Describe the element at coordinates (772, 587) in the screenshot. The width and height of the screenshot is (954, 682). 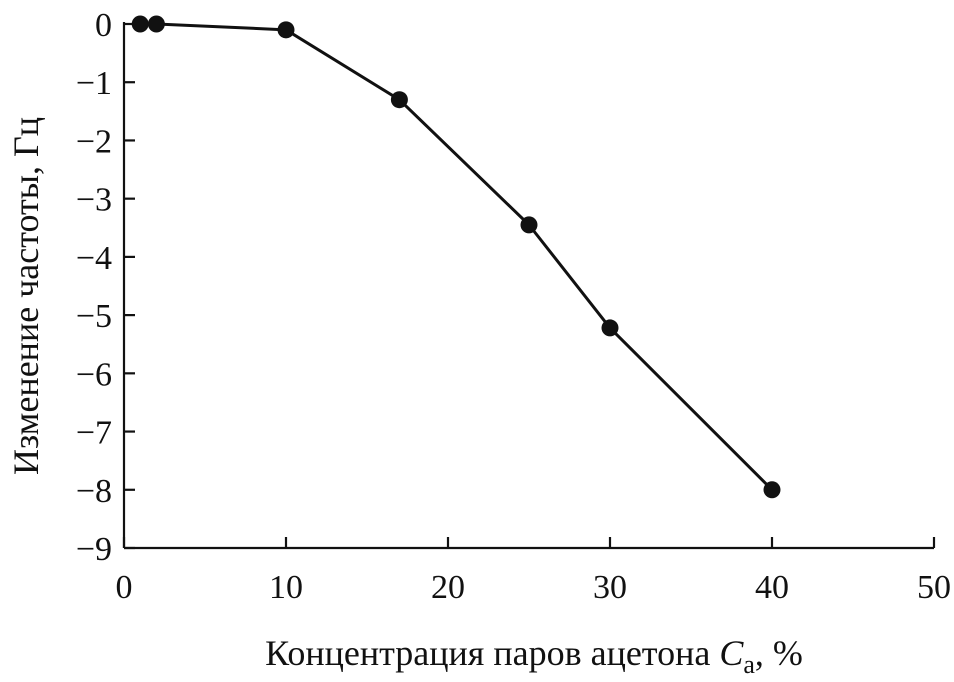
I see `x-tick-label: 40` at that location.